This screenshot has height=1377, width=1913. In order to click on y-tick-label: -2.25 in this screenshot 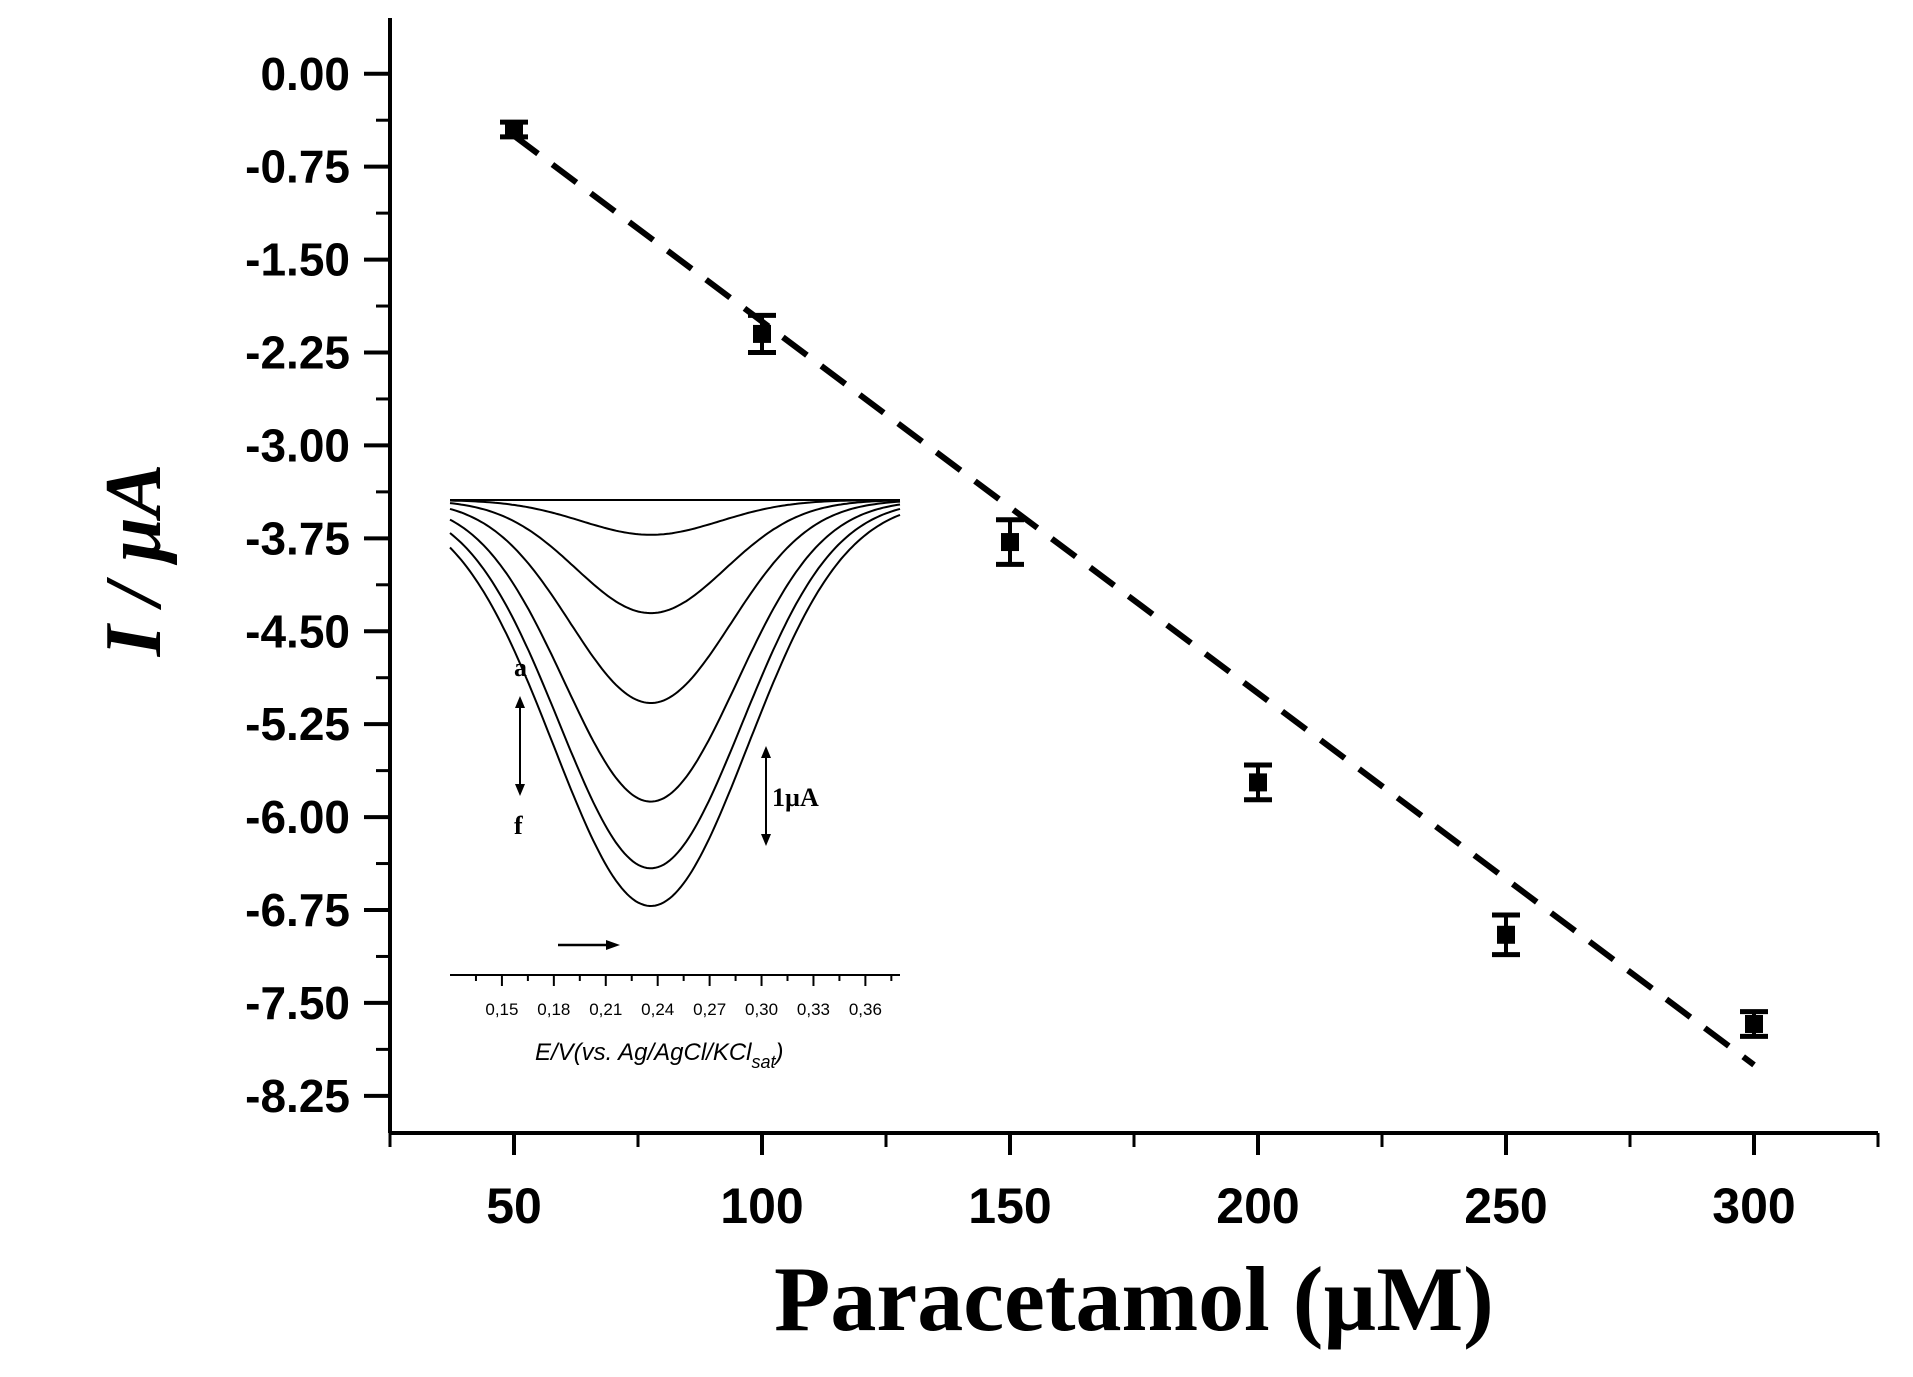, I will do `click(297, 353)`.